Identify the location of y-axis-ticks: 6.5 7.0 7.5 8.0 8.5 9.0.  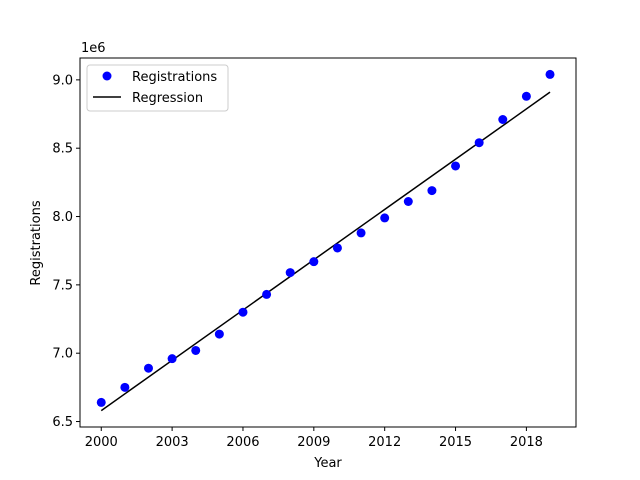
(66, 251).